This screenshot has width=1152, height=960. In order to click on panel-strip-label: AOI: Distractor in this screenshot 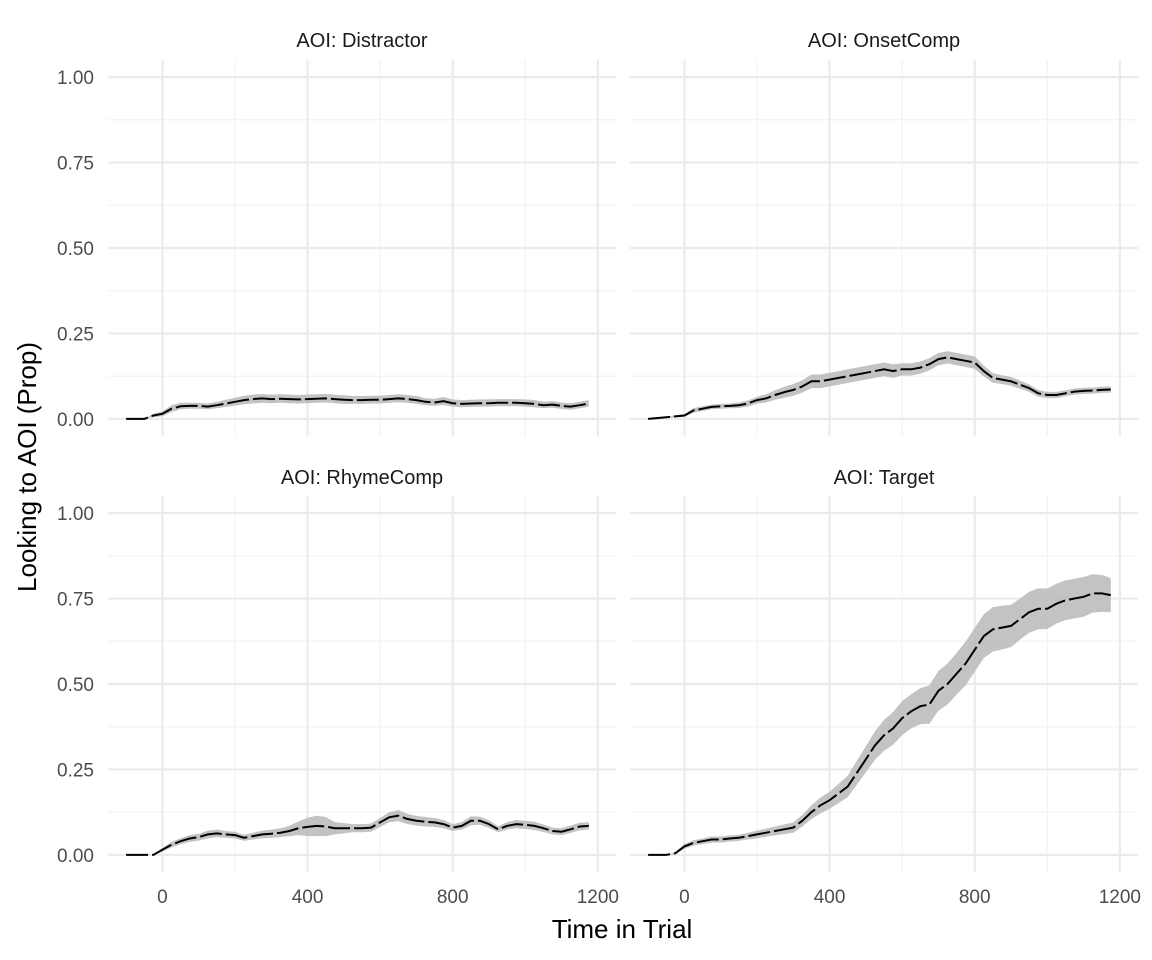, I will do `click(361, 41)`.